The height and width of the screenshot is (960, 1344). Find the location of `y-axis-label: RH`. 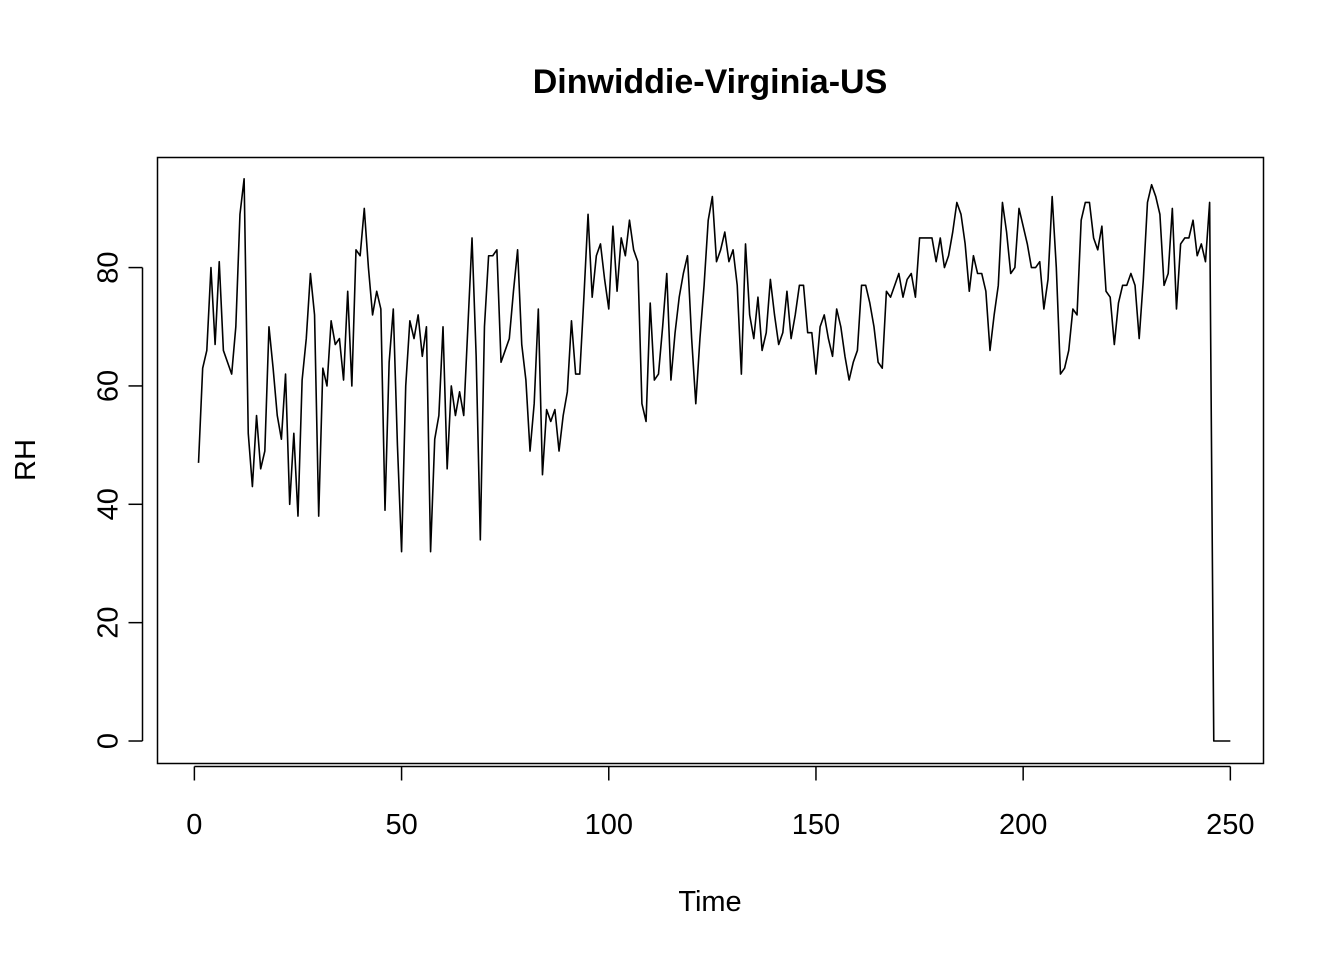

y-axis-label: RH is located at coordinates (26, 460).